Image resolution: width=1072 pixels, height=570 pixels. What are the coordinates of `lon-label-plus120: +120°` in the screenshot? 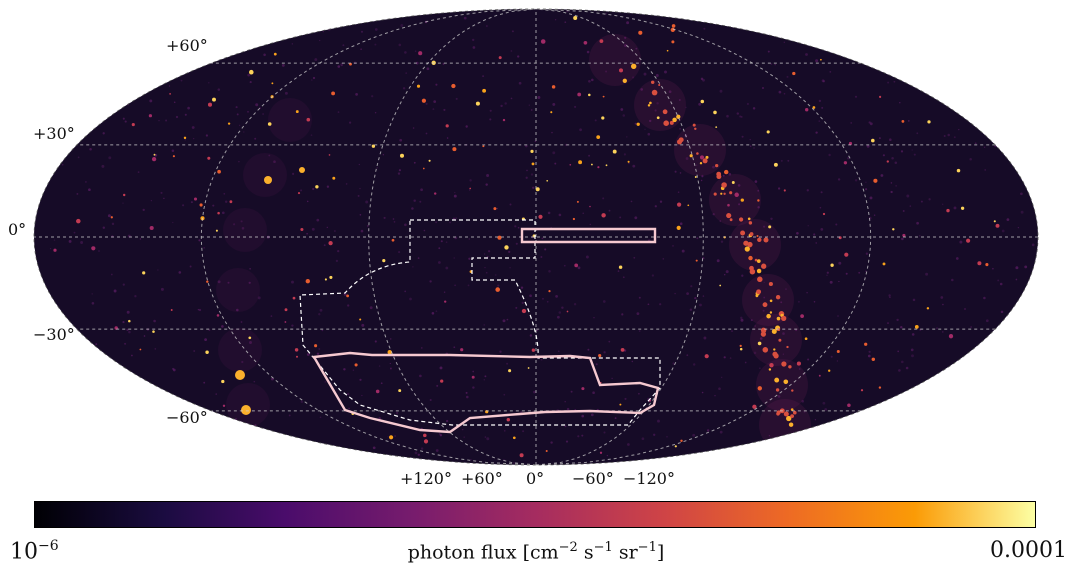 It's located at (426, 478).